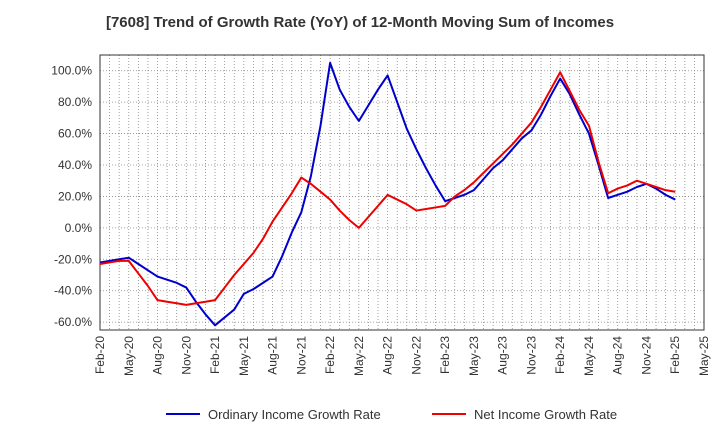 The image size is (720, 440). Describe the element at coordinates (244, 356) in the screenshot. I see `x-tick-label: May-21` at that location.